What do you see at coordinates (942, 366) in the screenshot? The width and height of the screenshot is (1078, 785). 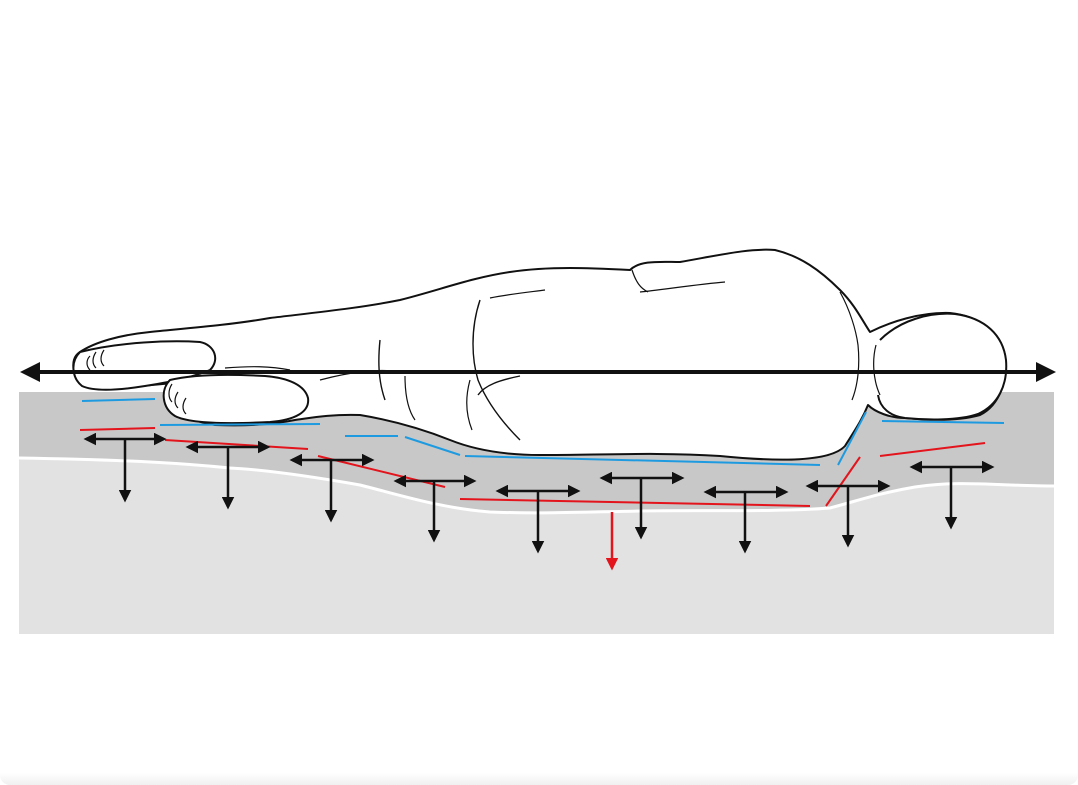 I see `head-outline` at bounding box center [942, 366].